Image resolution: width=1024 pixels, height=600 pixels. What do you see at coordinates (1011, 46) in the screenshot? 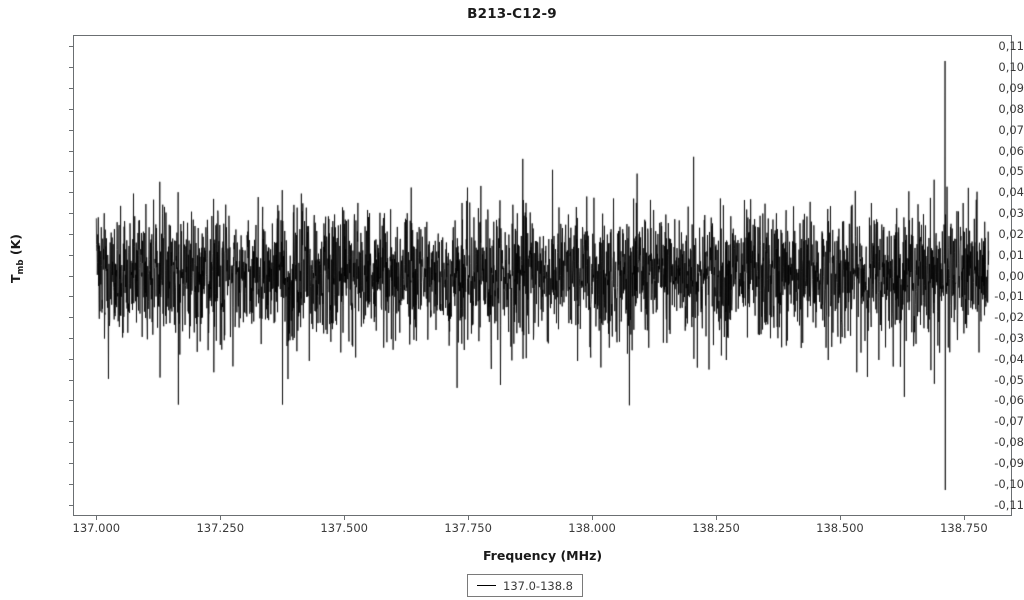
I see `y-tick-label: 0,11` at bounding box center [1011, 46].